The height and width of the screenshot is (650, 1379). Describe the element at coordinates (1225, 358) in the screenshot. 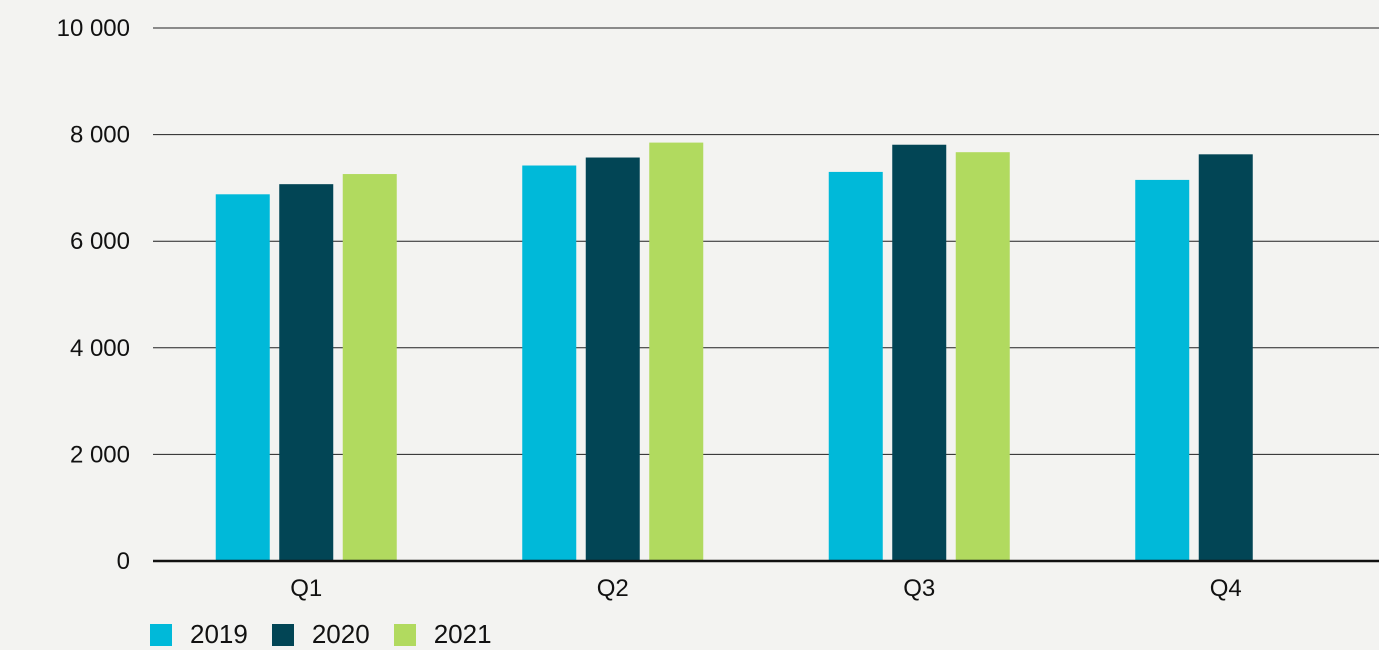

I see `bar-2020-Q4` at that location.